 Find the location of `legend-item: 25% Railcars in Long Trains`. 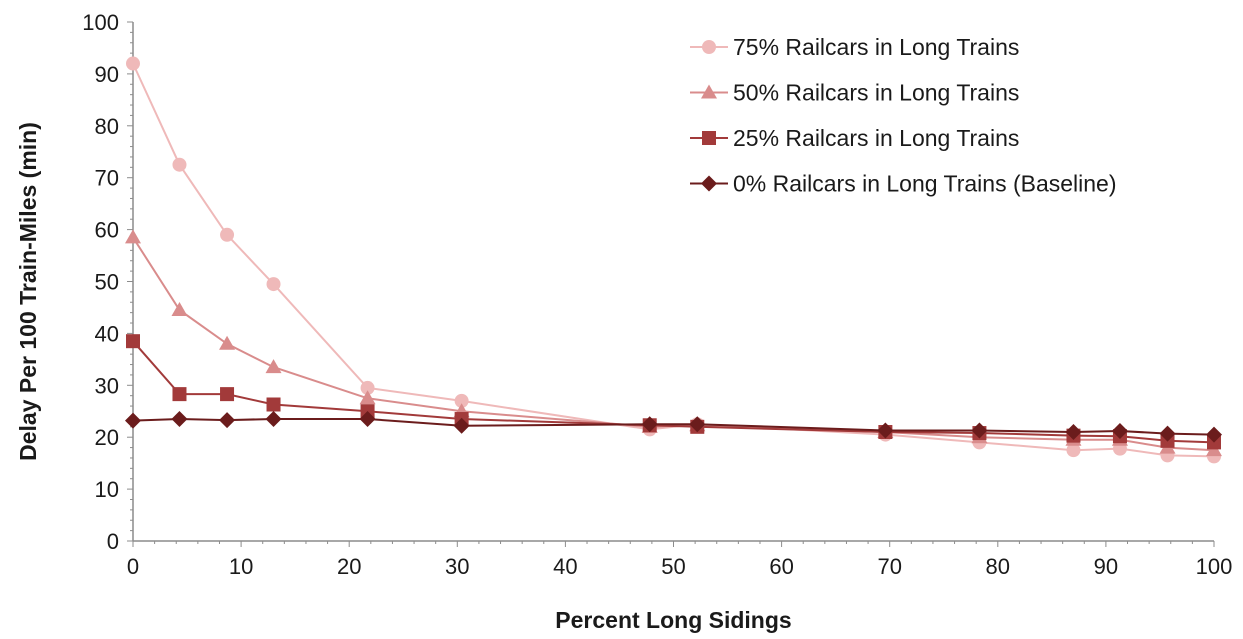

legend-item: 25% Railcars in Long Trains is located at coordinates (854, 138).